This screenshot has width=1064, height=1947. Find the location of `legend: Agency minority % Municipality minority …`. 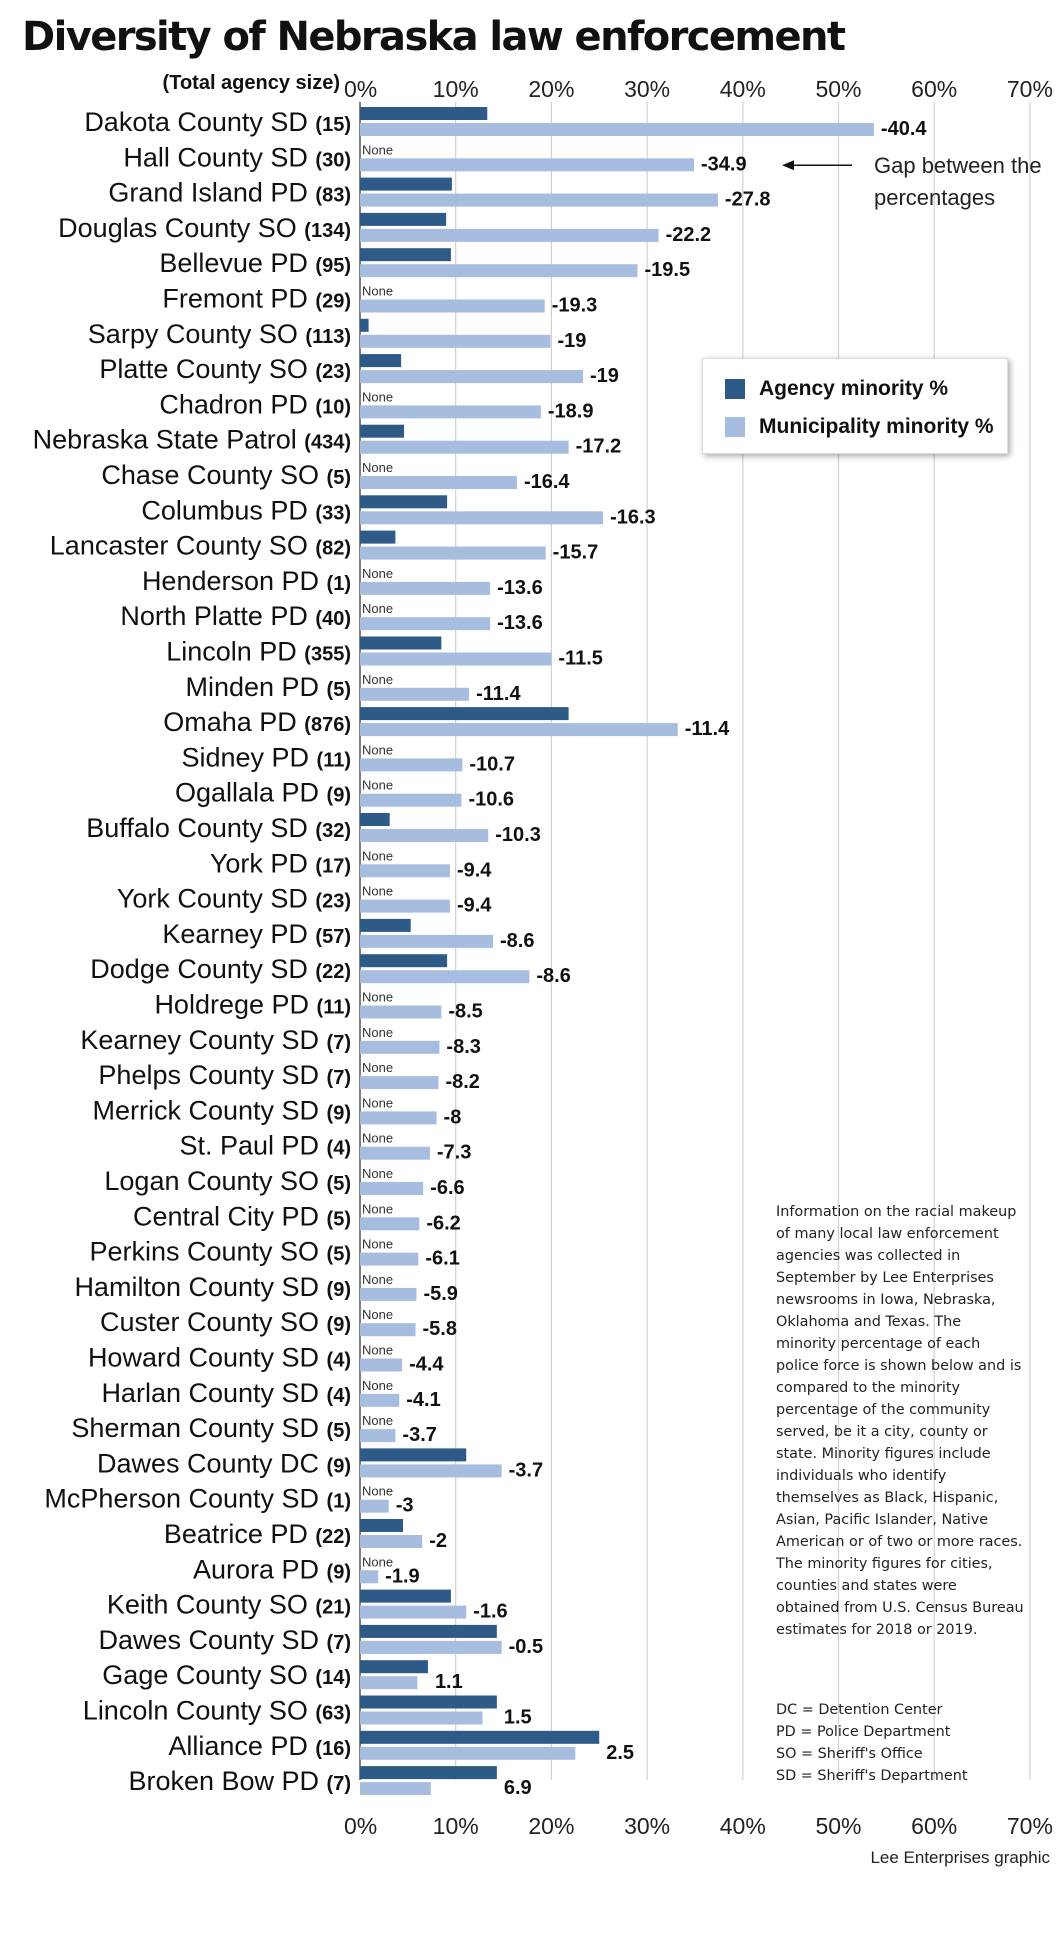

legend: Agency minority % Municipality minority … is located at coordinates (855, 406).